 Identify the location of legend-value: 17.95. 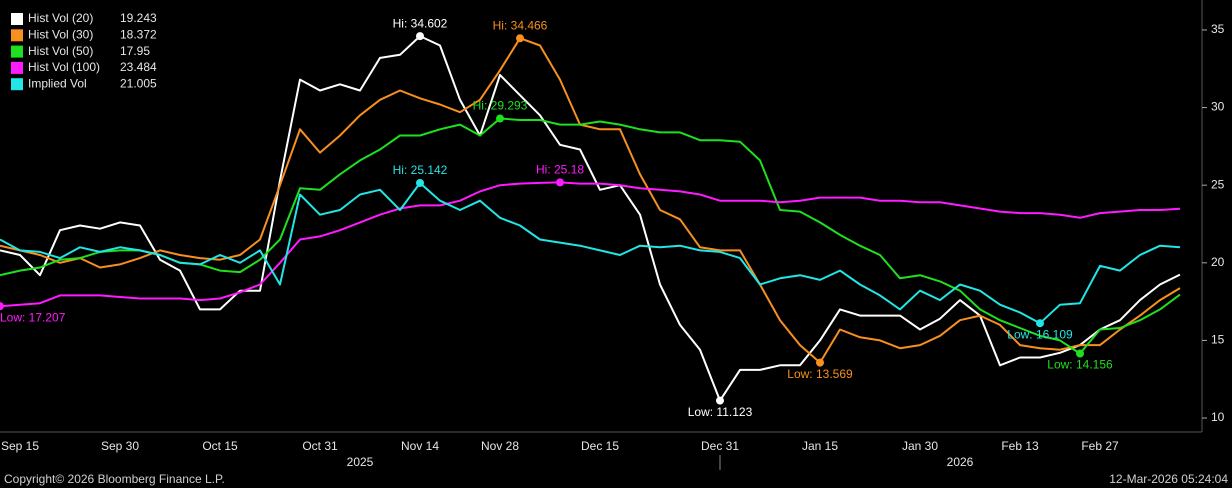
(135, 51).